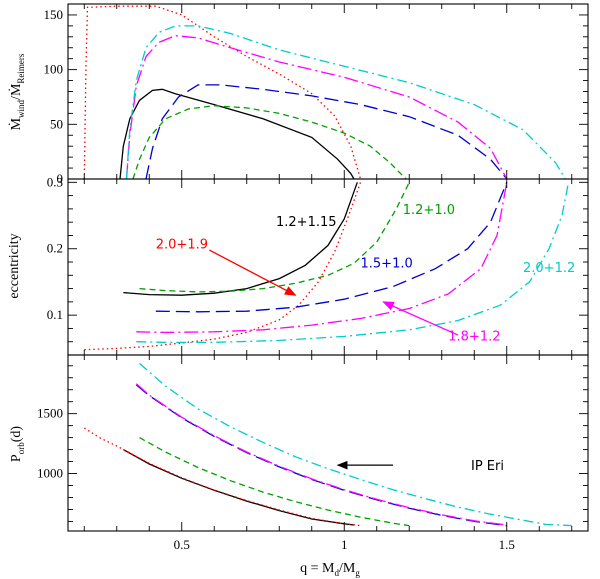 Image resolution: width=600 pixels, height=579 pixels. Describe the element at coordinates (50, 473) in the screenshot. I see `bottom-y-tick-label: 1000` at that location.